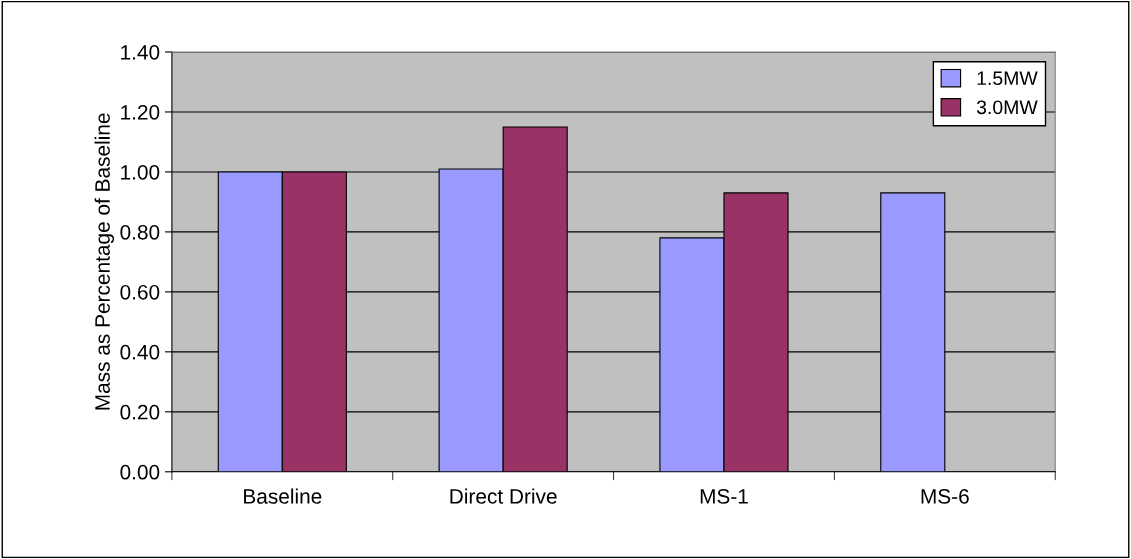 The width and height of the screenshot is (1131, 559). Describe the element at coordinates (140, 112) in the screenshot. I see `y-tick-label: 1.20` at that location.